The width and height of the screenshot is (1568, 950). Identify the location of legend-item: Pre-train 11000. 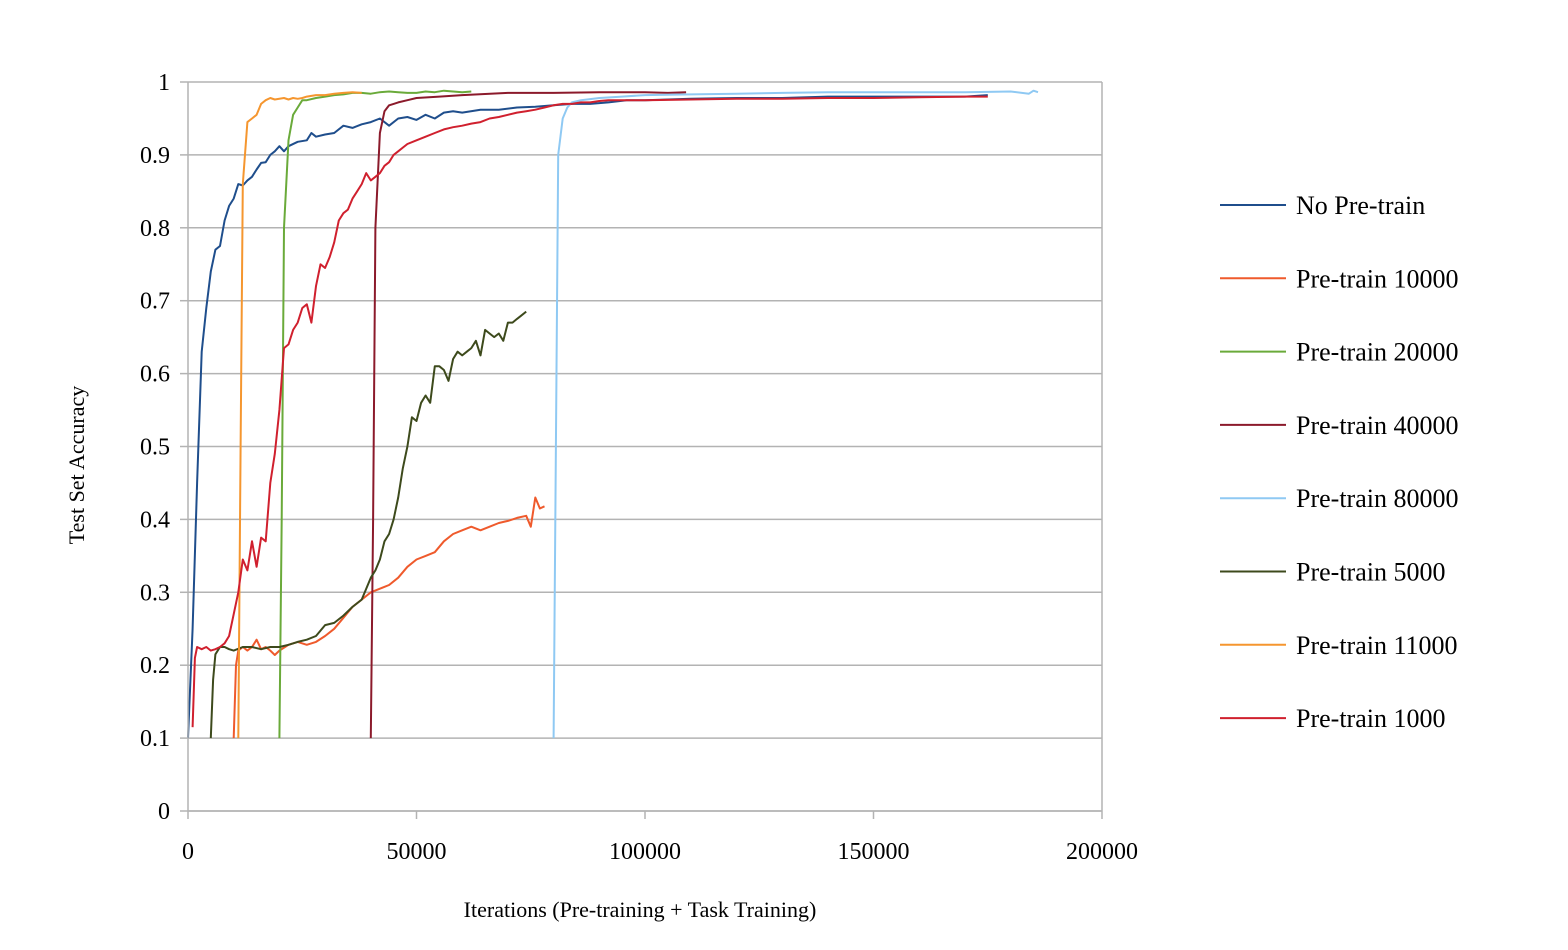
(1339, 645).